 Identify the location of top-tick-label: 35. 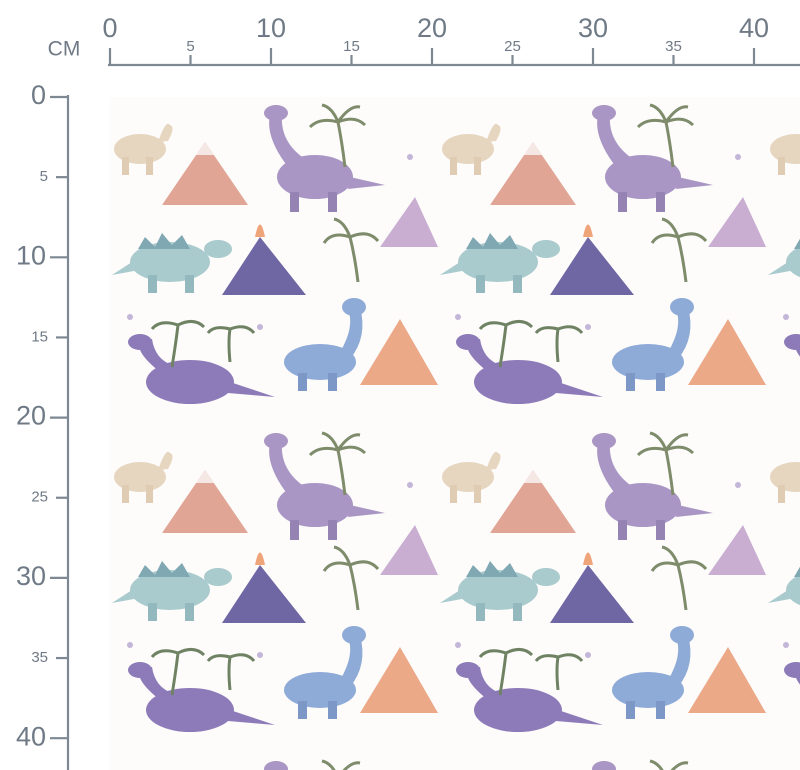
(673, 46).